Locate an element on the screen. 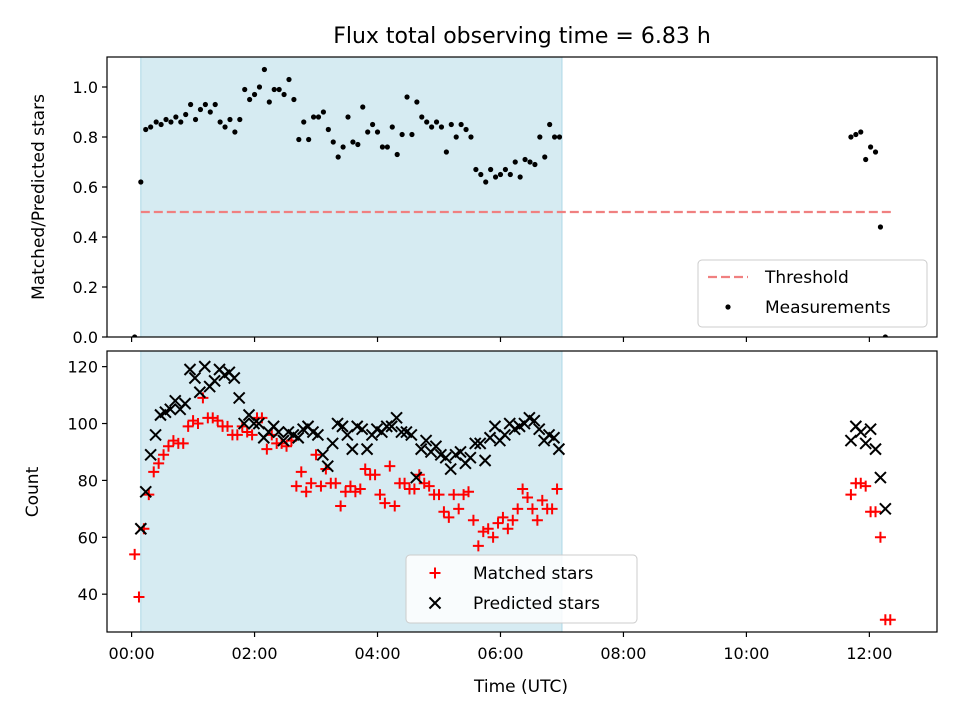 The height and width of the screenshot is (720, 960). y-tick-label: 40 is located at coordinates (88, 594).